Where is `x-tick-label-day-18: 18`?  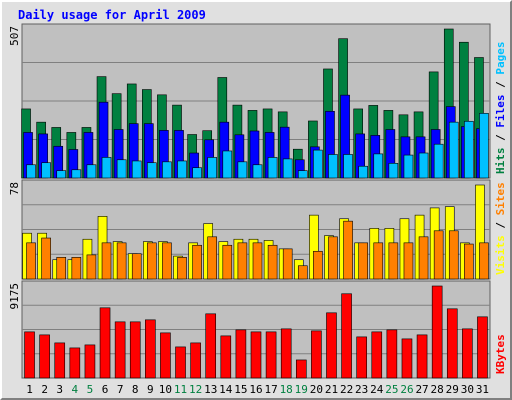
x-tick-label-day-18: 18 is located at coordinates (286, 389).